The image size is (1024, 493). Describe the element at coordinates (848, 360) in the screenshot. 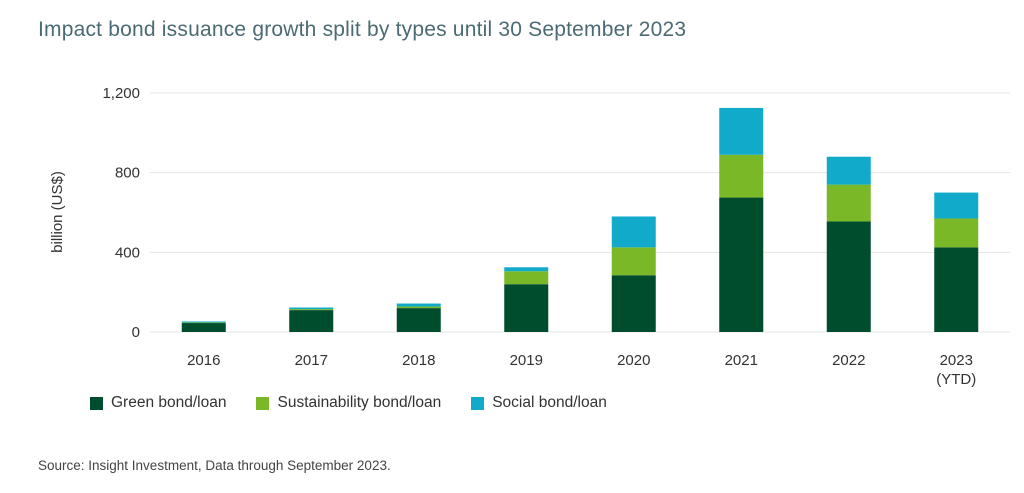

I see `x-tick-label: 2022` at that location.